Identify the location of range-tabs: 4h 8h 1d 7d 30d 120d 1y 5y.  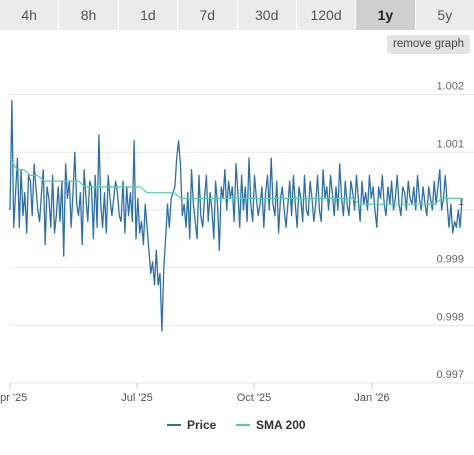
(237, 15).